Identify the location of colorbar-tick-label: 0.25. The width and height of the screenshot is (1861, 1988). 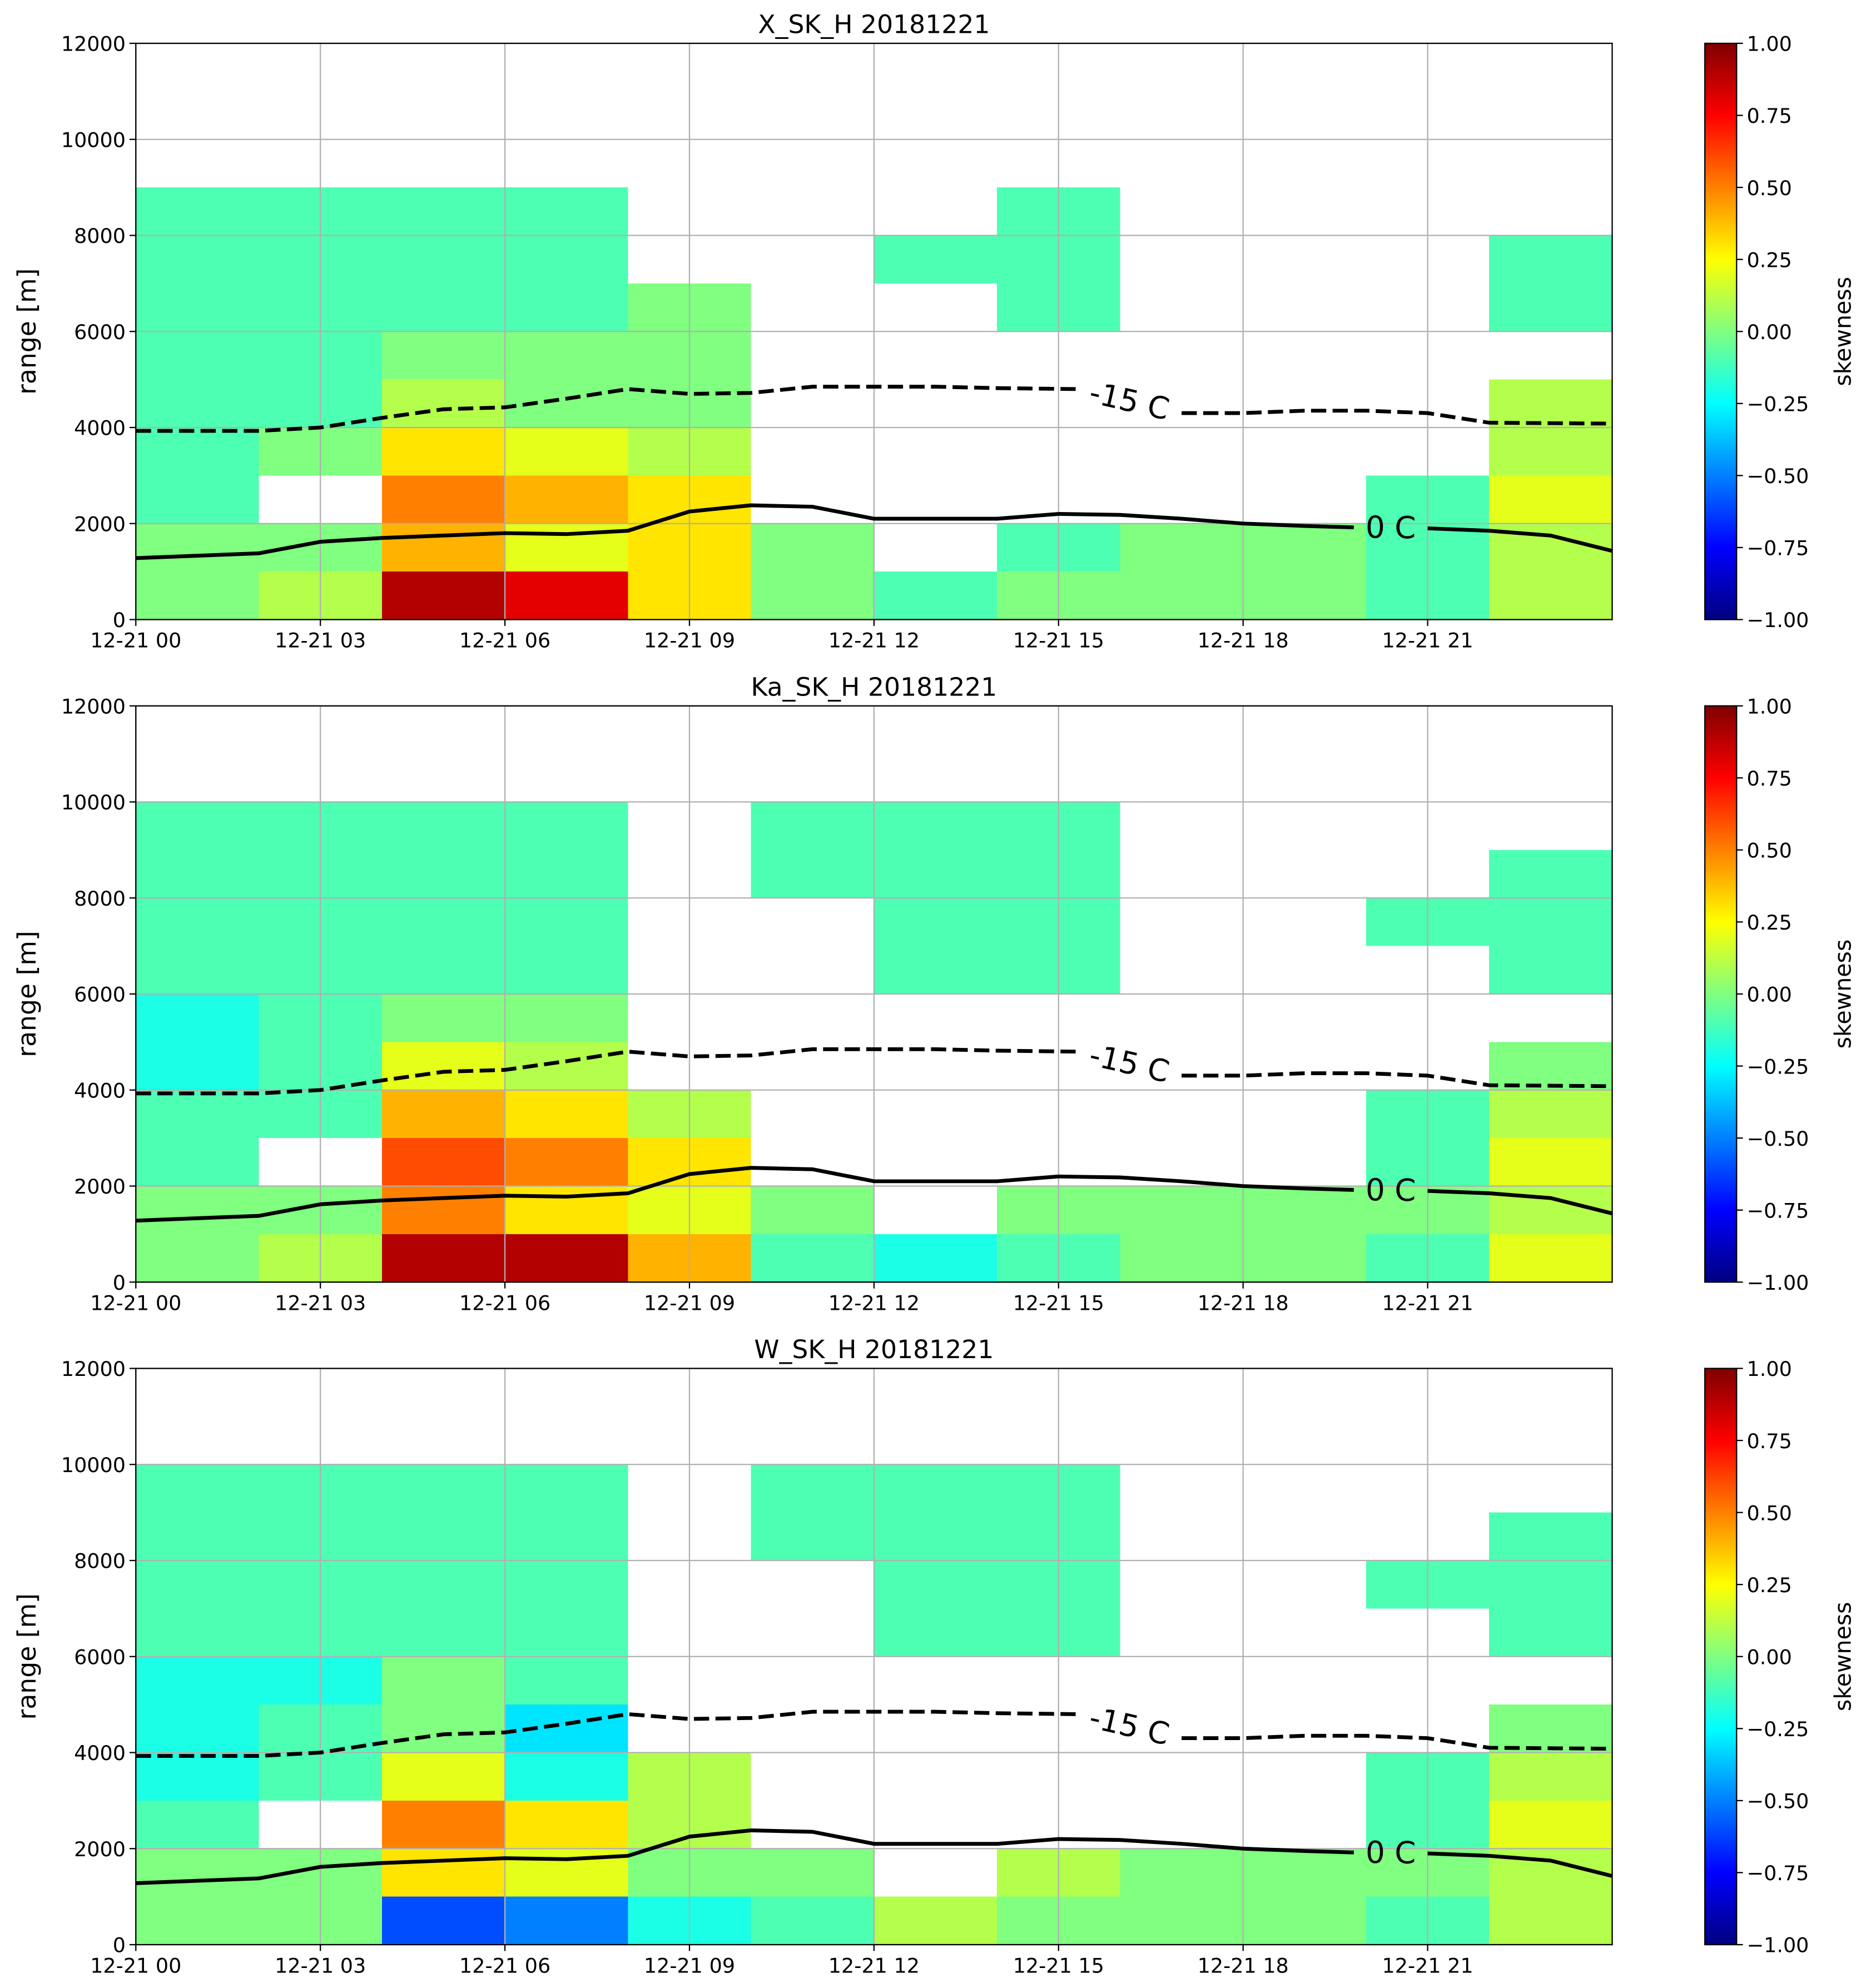
(1769, 1585).